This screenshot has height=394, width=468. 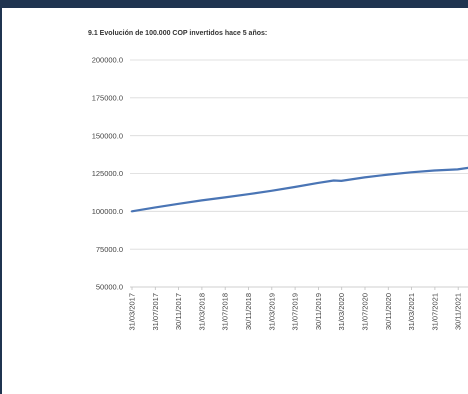 I want to click on y-tick-label: 50000.0, so click(x=109, y=287).